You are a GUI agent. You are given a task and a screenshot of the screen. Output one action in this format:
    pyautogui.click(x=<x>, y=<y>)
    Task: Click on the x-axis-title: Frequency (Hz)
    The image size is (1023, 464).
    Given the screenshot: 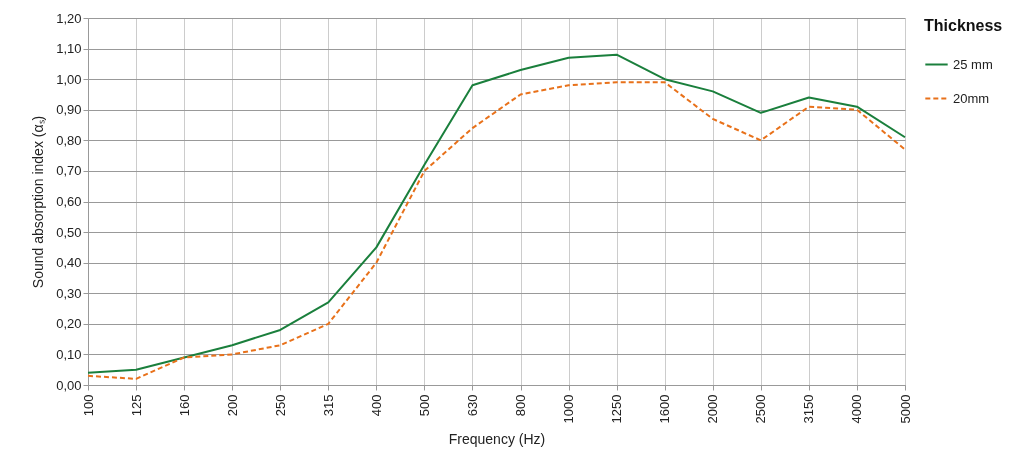 What is the action you would take?
    pyautogui.click(x=497, y=439)
    